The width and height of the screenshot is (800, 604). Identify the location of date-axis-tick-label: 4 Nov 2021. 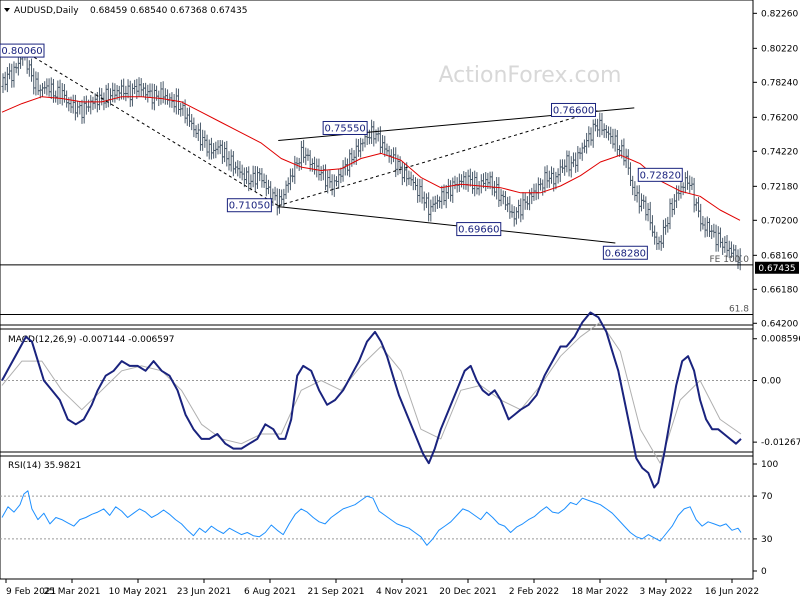
(402, 592).